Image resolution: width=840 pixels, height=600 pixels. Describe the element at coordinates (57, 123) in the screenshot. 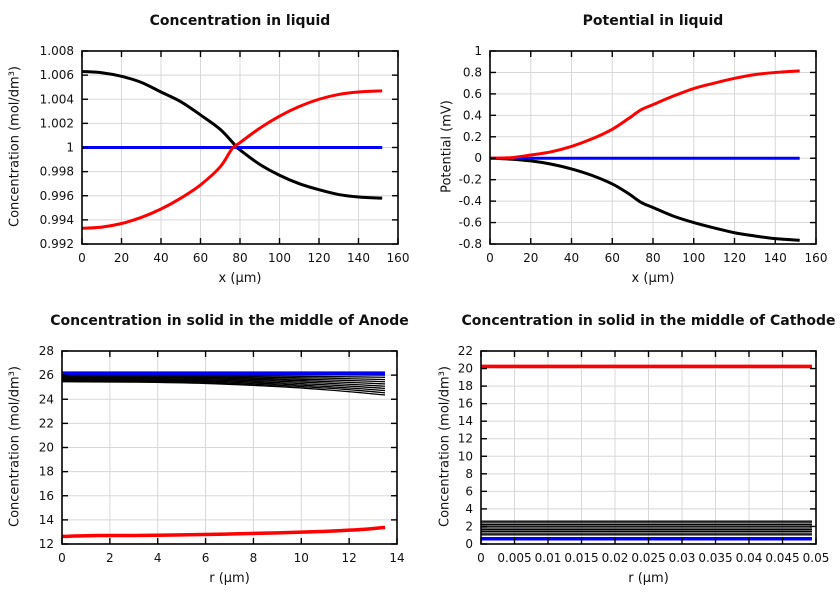

I see `y-tick-label: 1.002` at that location.